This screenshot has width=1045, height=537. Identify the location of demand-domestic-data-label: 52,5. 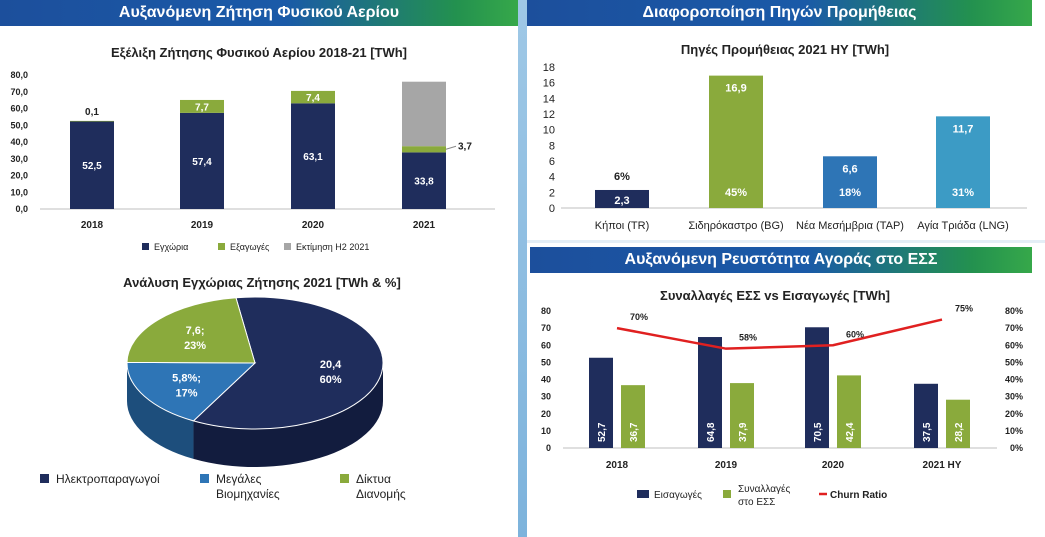
(92, 166).